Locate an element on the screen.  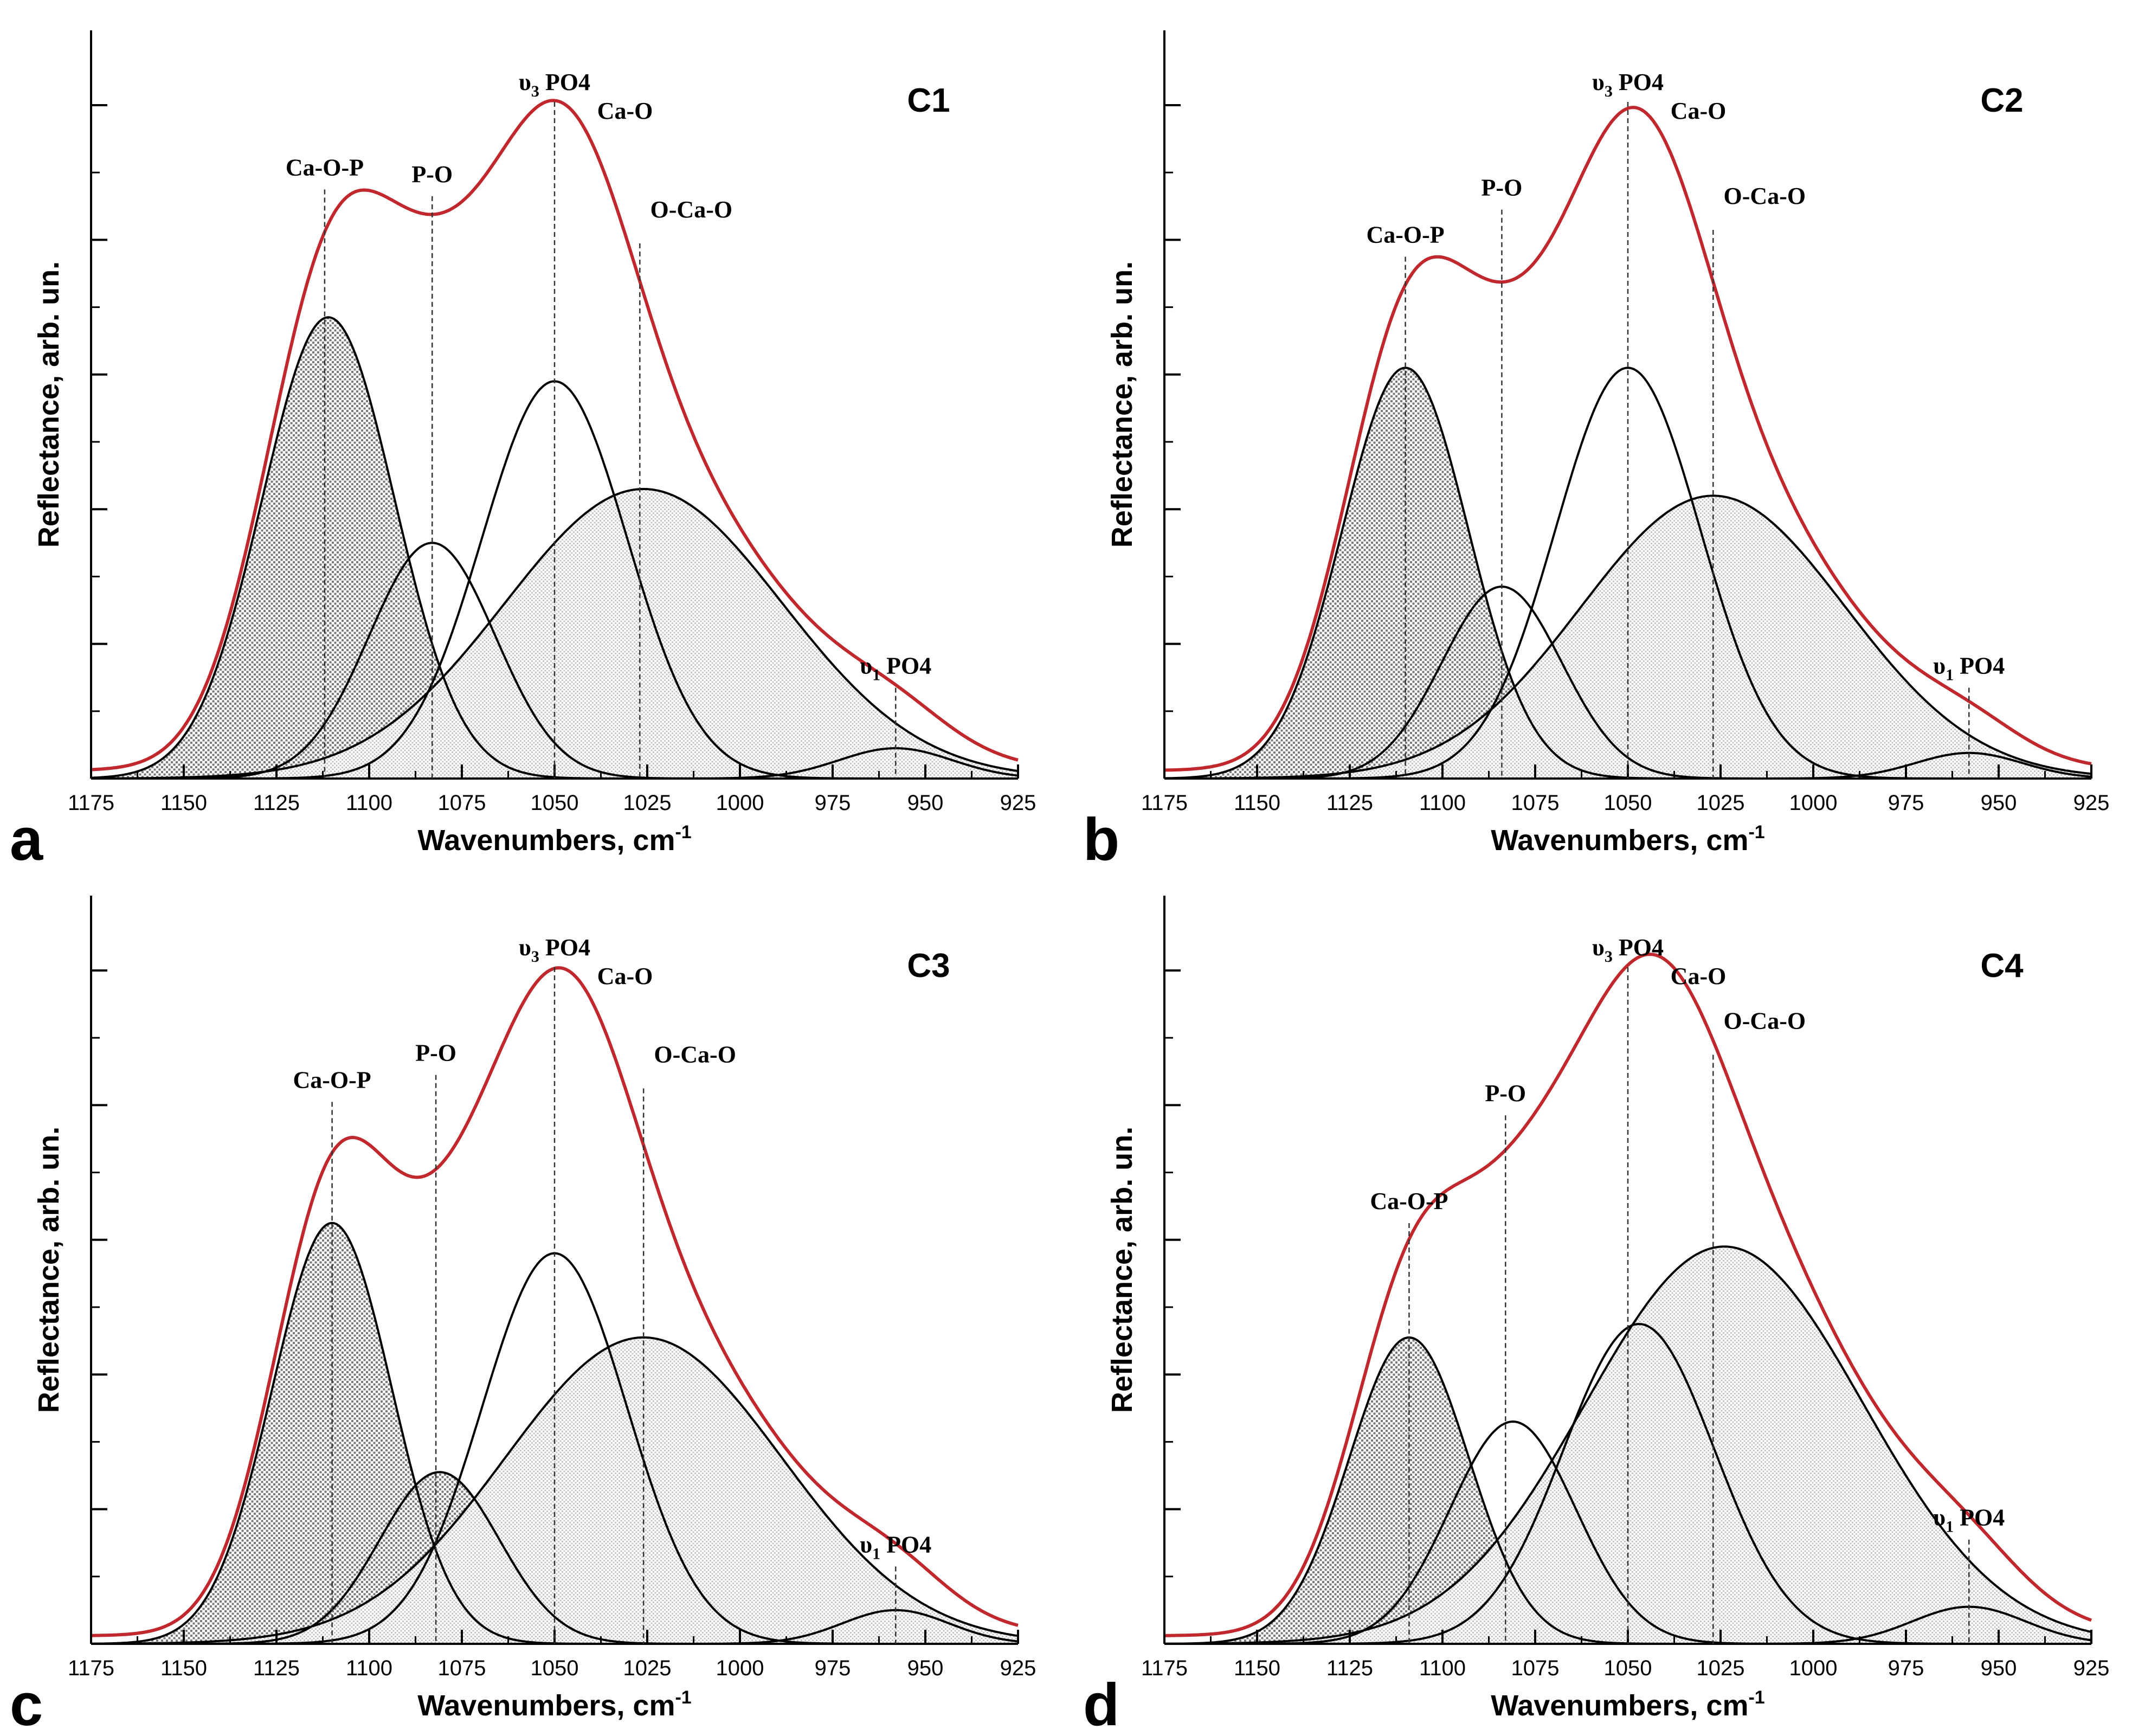
panel-title: C1 is located at coordinates (928, 100).